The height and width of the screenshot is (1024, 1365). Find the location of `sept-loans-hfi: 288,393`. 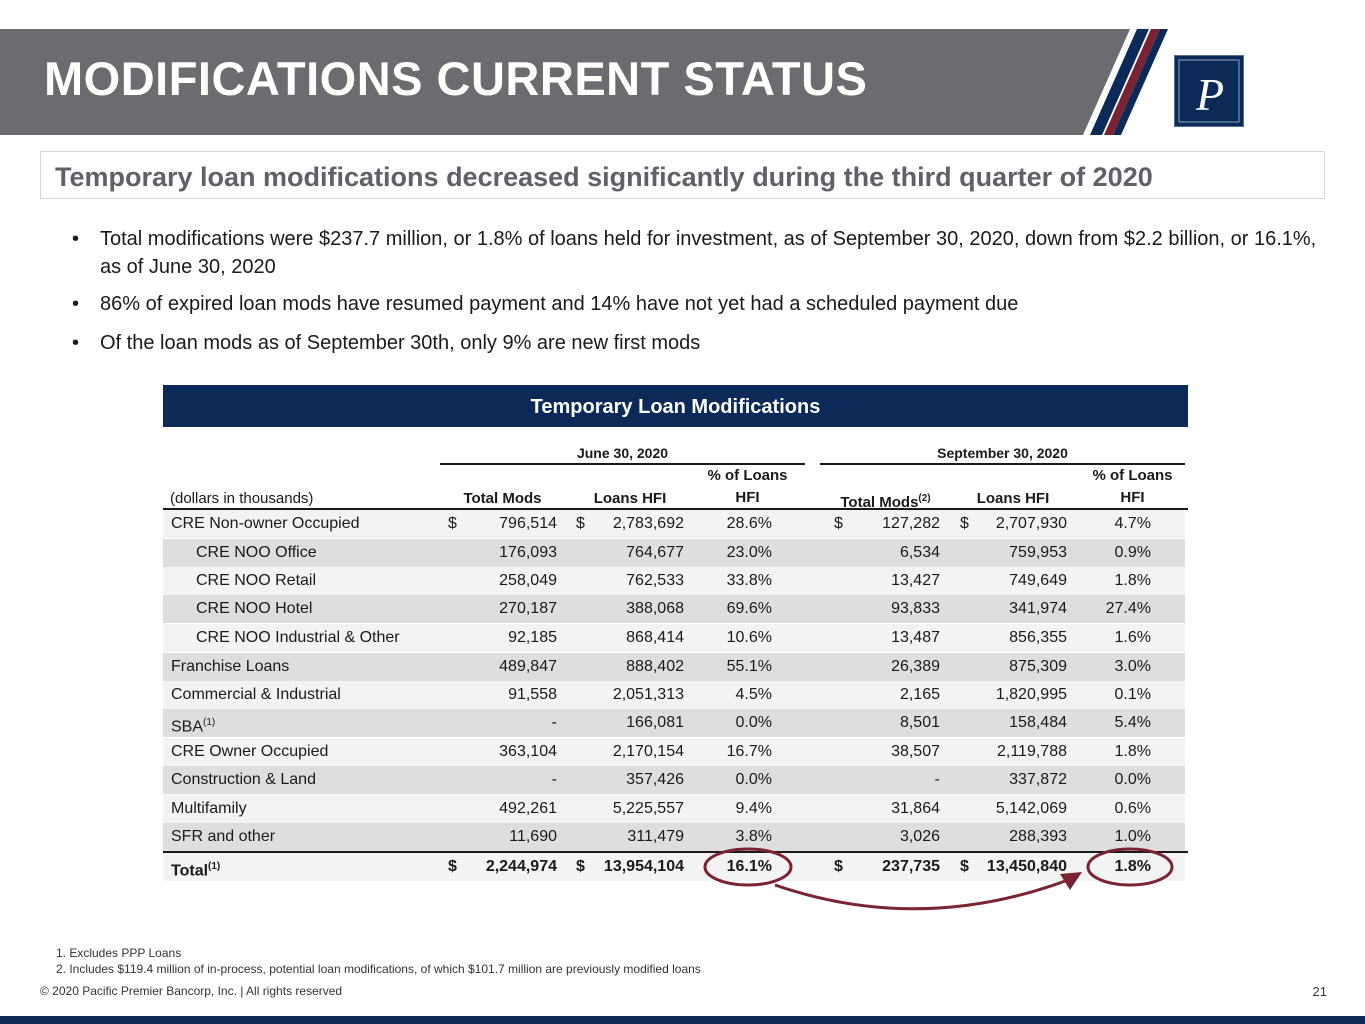

sept-loans-hfi: 288,393 is located at coordinates (1038, 836).